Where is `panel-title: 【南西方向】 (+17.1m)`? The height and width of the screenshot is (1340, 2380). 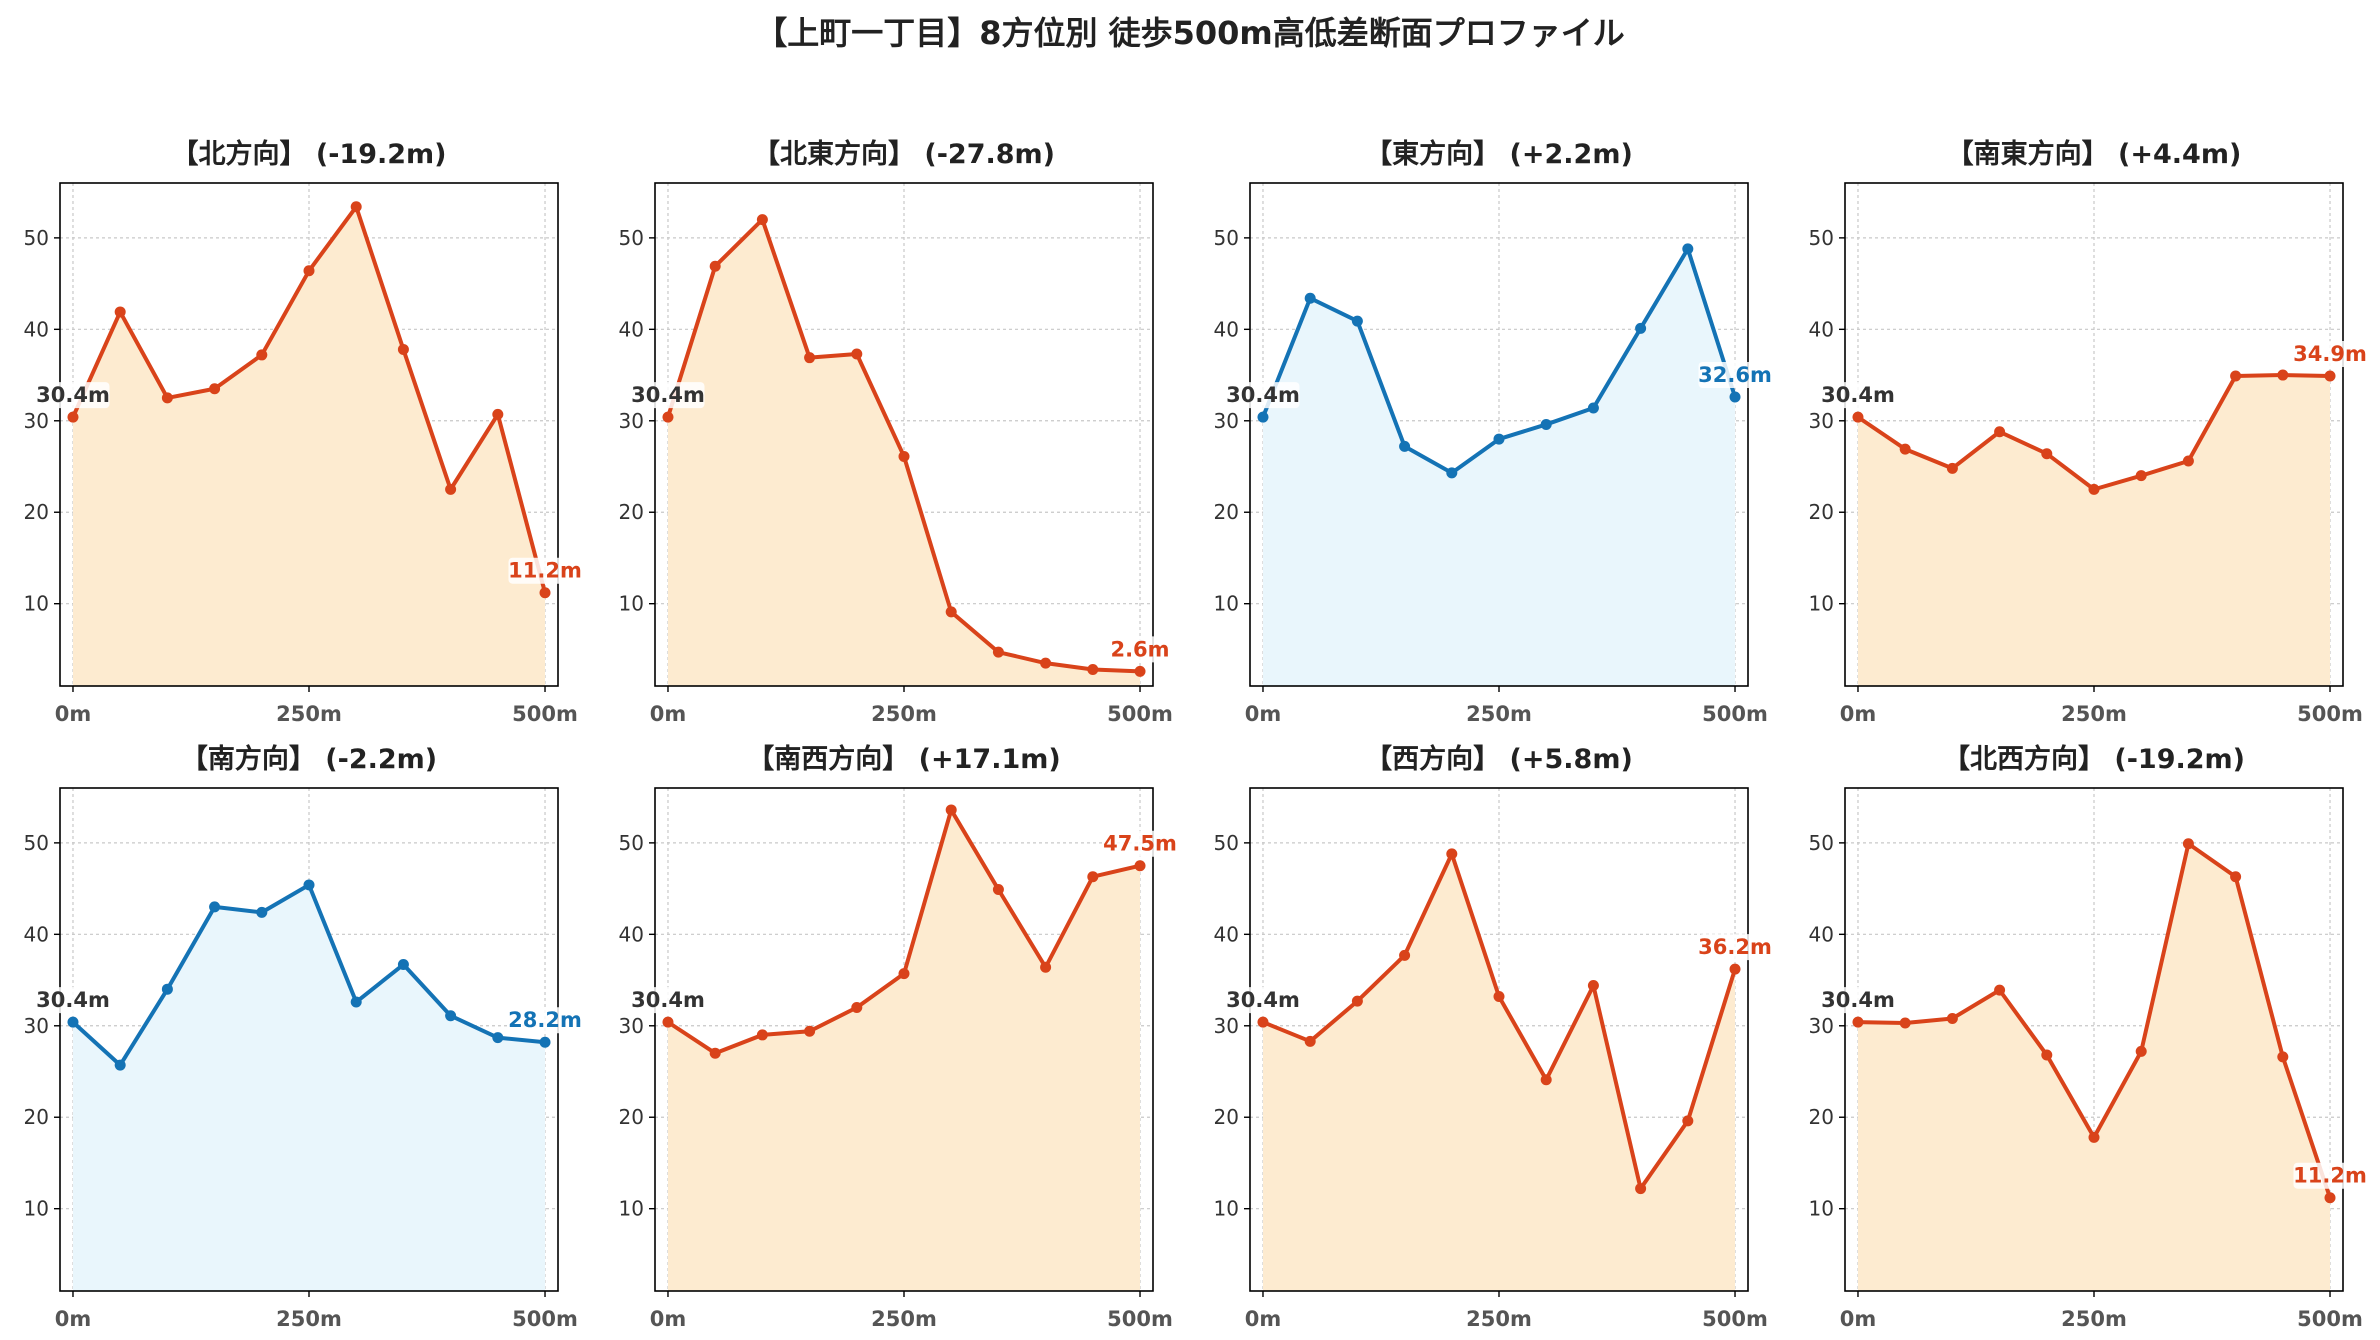 panel-title: 【南西方向】 (+17.1m) is located at coordinates (903, 759).